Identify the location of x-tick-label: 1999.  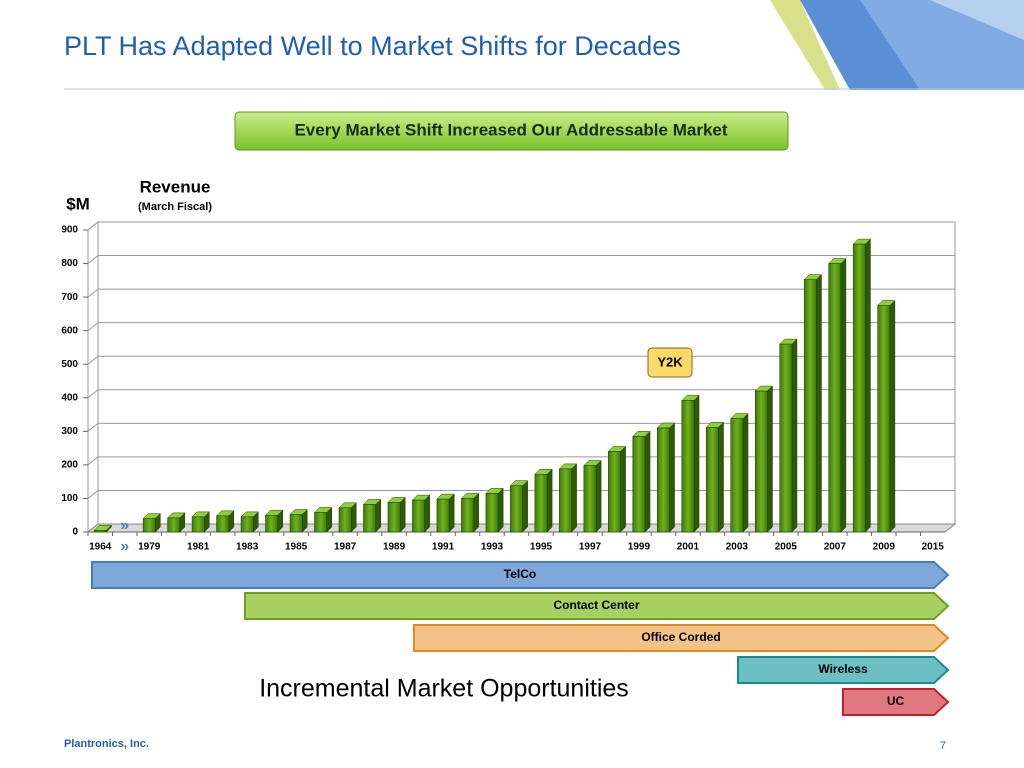
(639, 547).